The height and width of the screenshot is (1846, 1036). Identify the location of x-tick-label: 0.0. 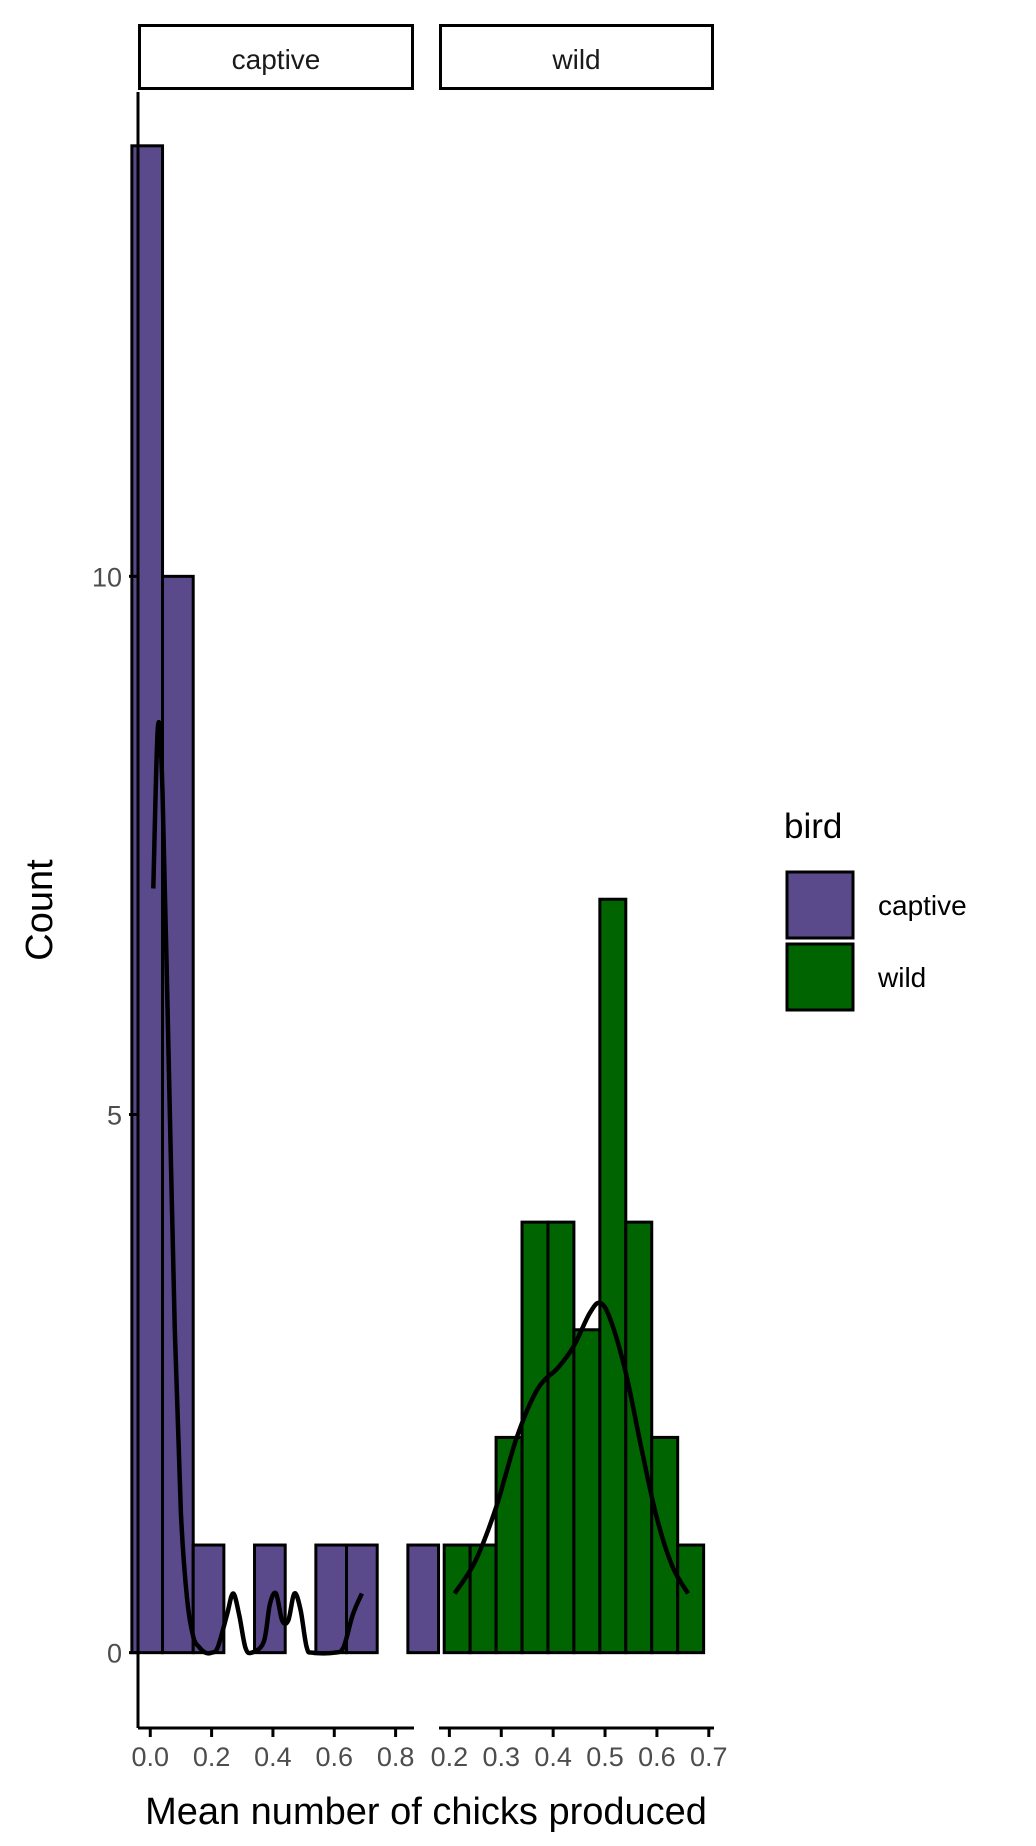
(150, 1757).